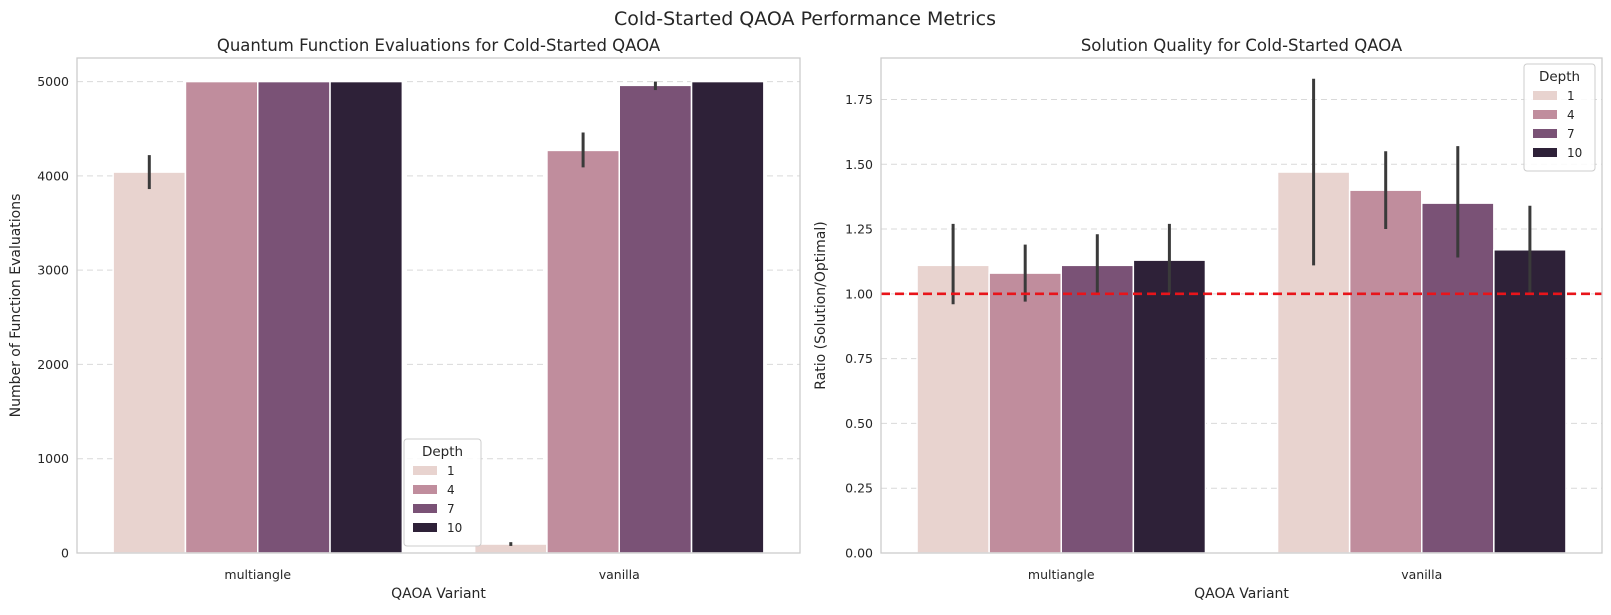 Image resolution: width=1611 pixels, height=615 pixels. I want to click on y-tick-label: 1.50, so click(859, 164).